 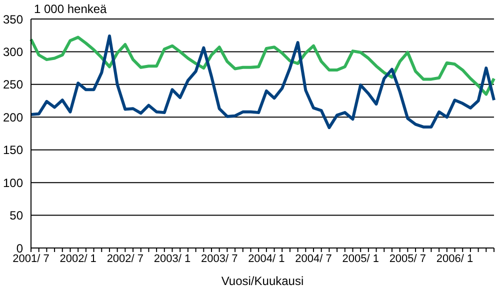 I want to click on x-tick-label: 2001/ 7, so click(x=31, y=258).